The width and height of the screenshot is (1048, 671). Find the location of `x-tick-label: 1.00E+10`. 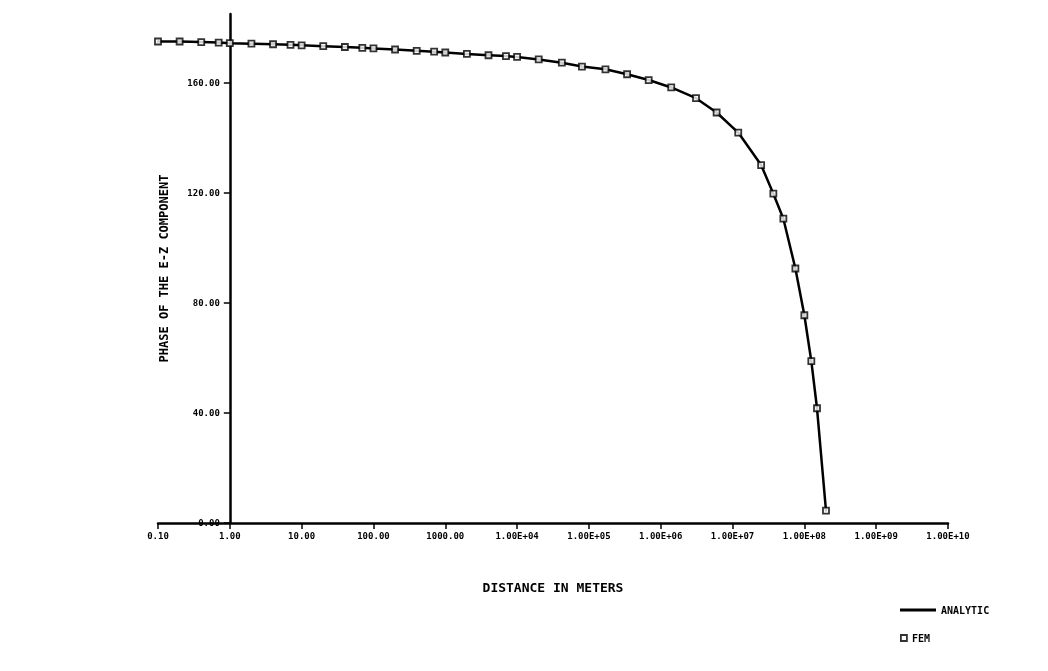

x-tick-label: 1.00E+10 is located at coordinates (948, 535).